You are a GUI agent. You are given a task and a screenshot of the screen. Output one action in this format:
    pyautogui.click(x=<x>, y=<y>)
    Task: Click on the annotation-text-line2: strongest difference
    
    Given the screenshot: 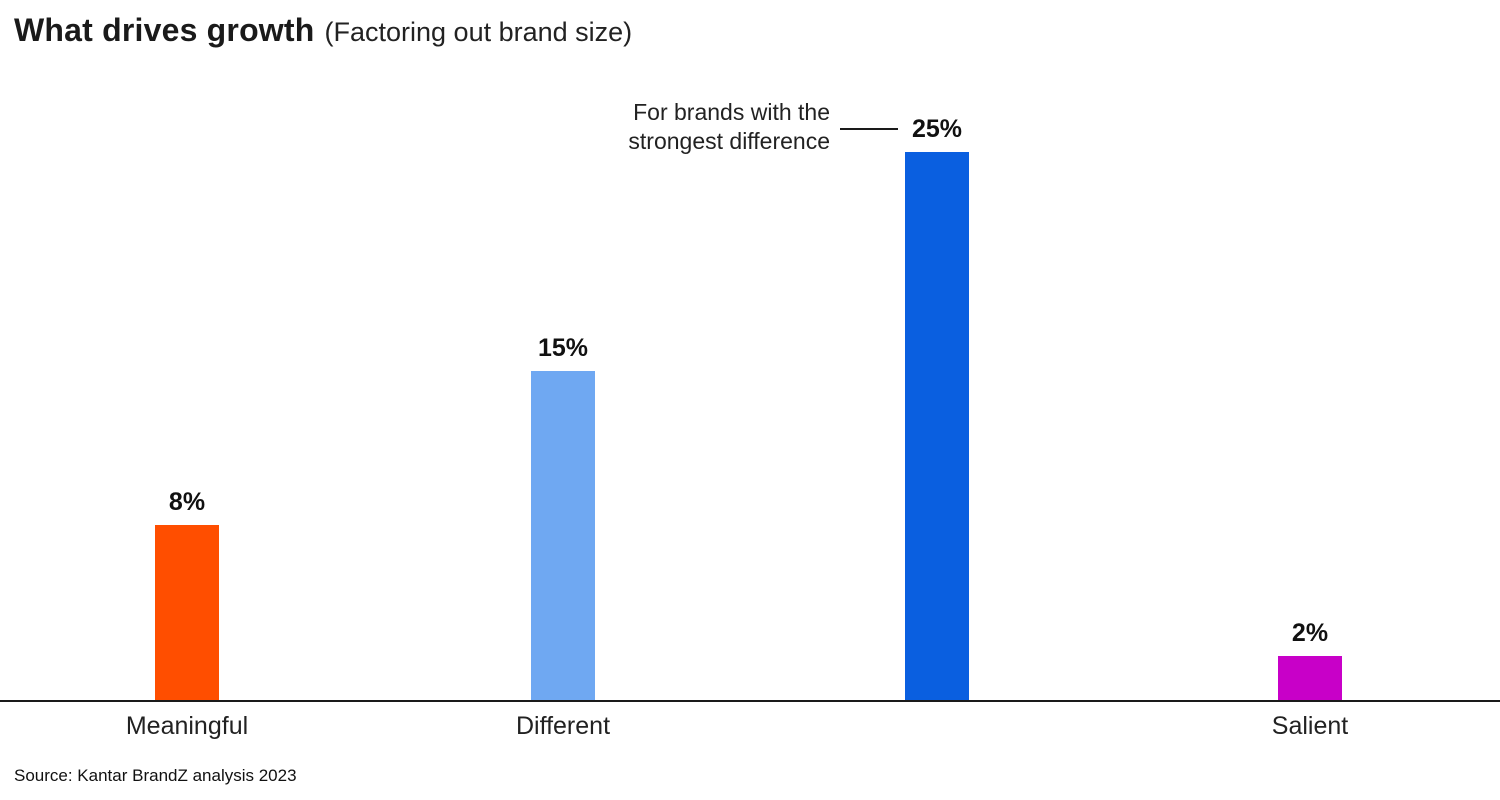 What is the action you would take?
    pyautogui.click(x=729, y=141)
    